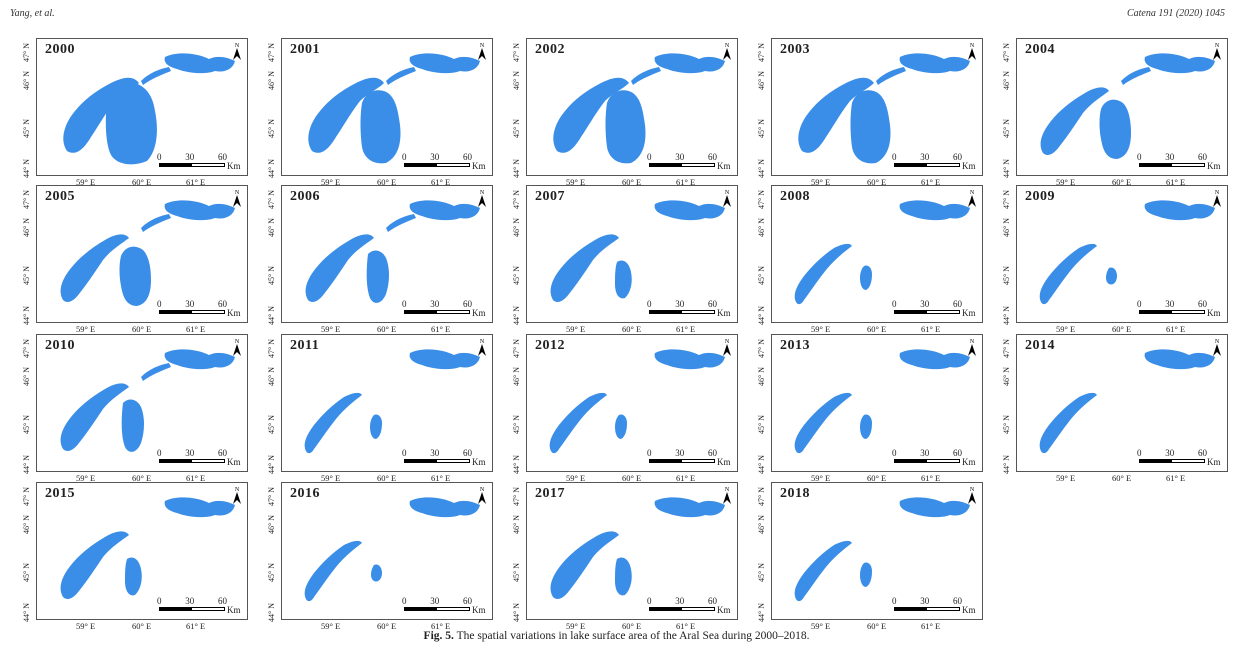 This screenshot has width=1233, height=648. I want to click on map-panel: 2012 N 0 30 60 Km, so click(632, 403).